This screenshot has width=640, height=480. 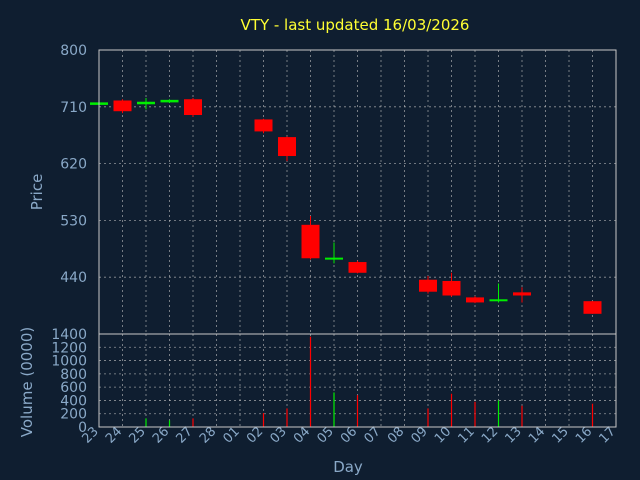 What do you see at coordinates (537, 435) in the screenshot?
I see `x-tick-label: 14` at bounding box center [537, 435].